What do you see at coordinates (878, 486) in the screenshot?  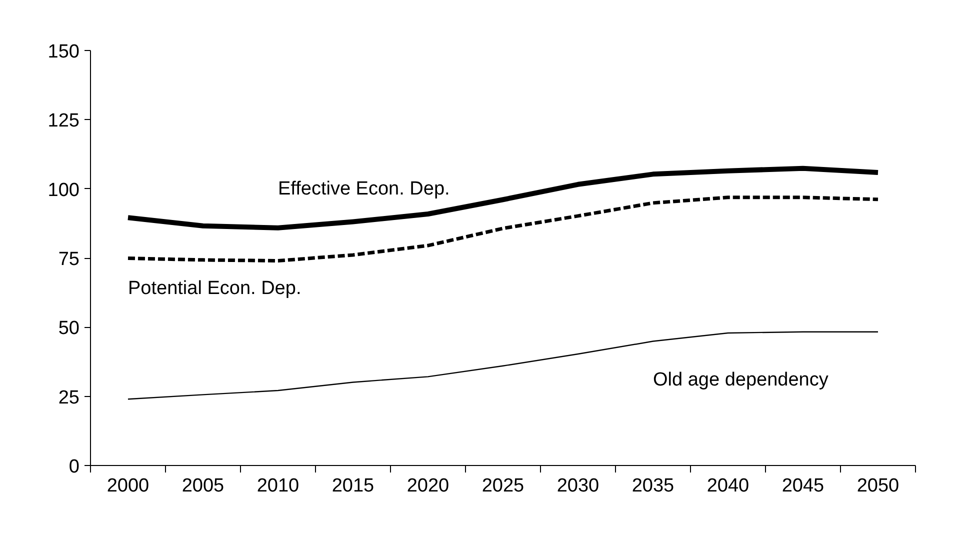 I see `x-tick-label: 2050` at bounding box center [878, 486].